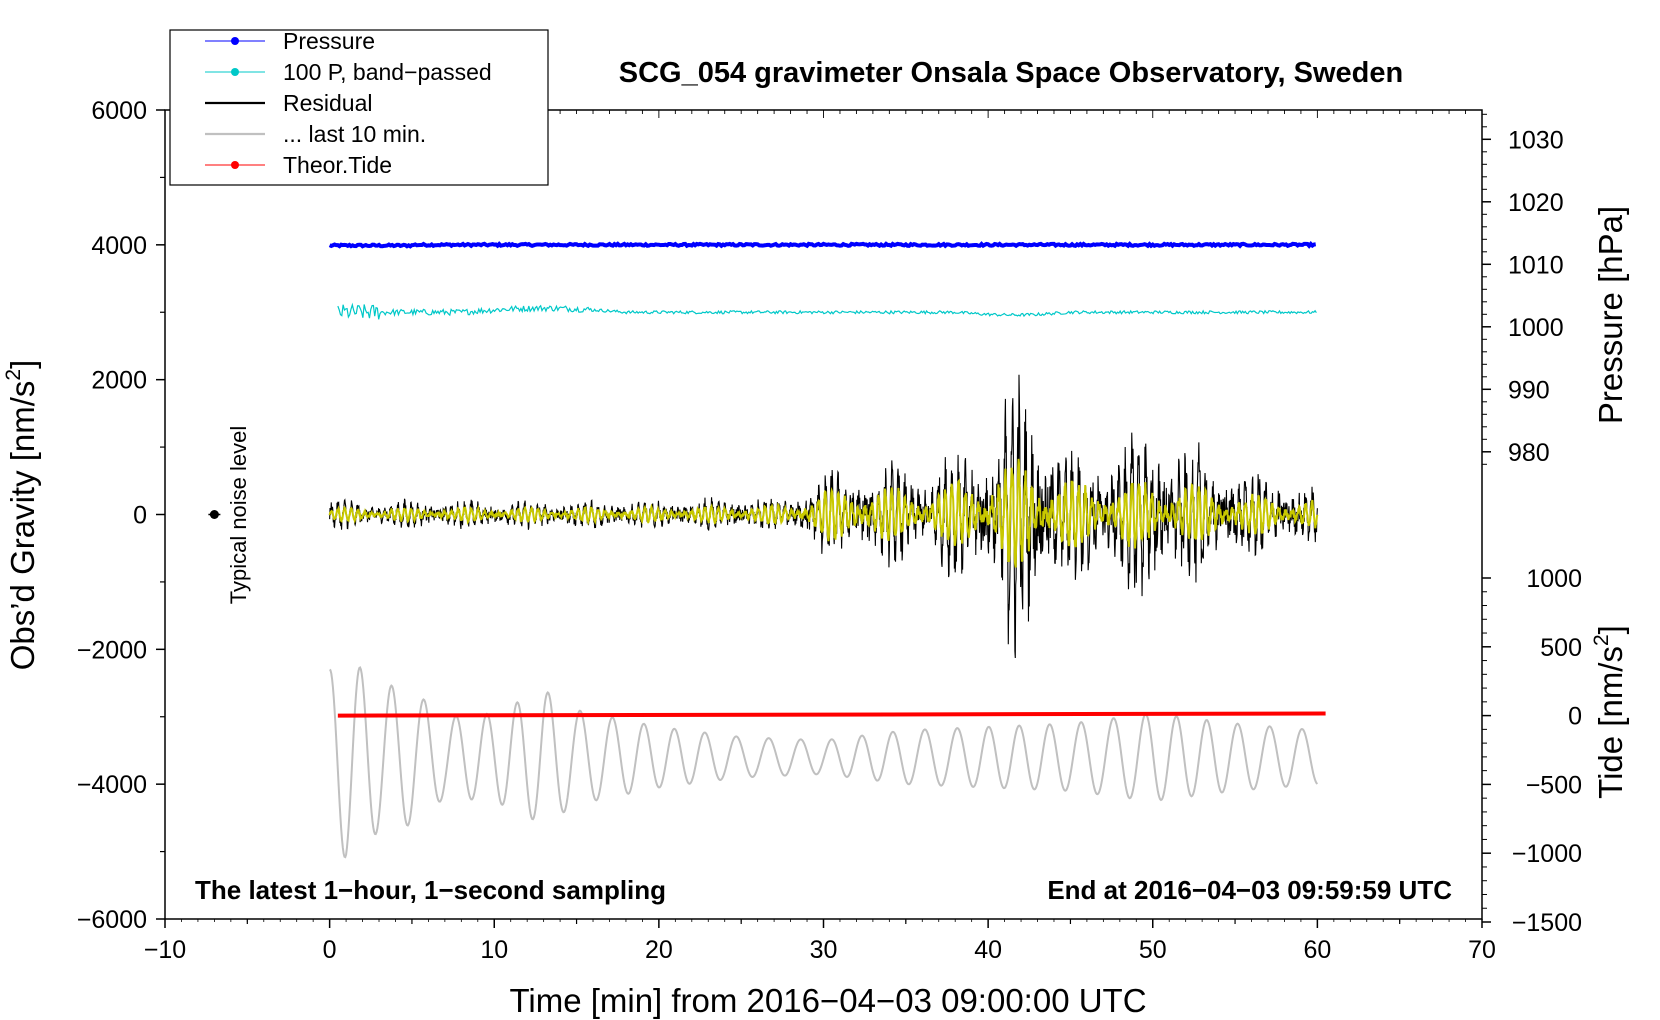 The height and width of the screenshot is (1020, 1660). What do you see at coordinates (112, 650) in the screenshot?
I see `y-tick-label: −2000` at bounding box center [112, 650].